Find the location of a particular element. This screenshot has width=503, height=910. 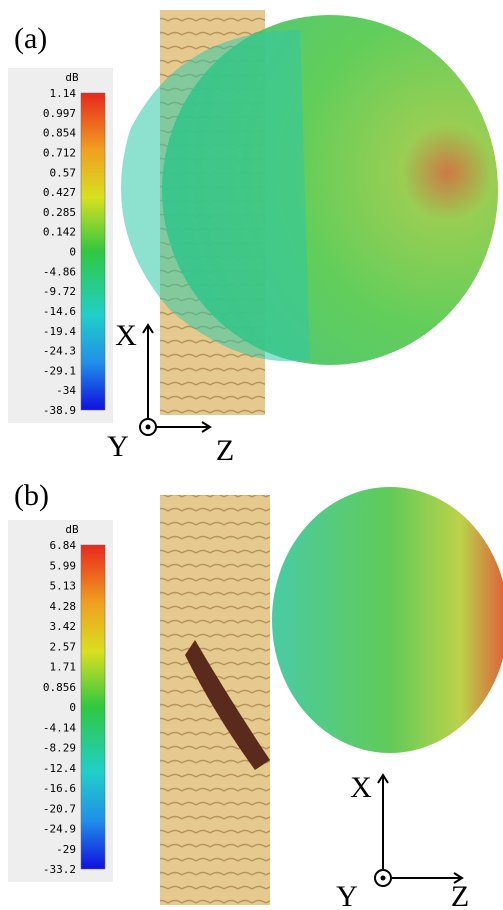

colorbar-tick-label: -29.1 is located at coordinates (59, 370).